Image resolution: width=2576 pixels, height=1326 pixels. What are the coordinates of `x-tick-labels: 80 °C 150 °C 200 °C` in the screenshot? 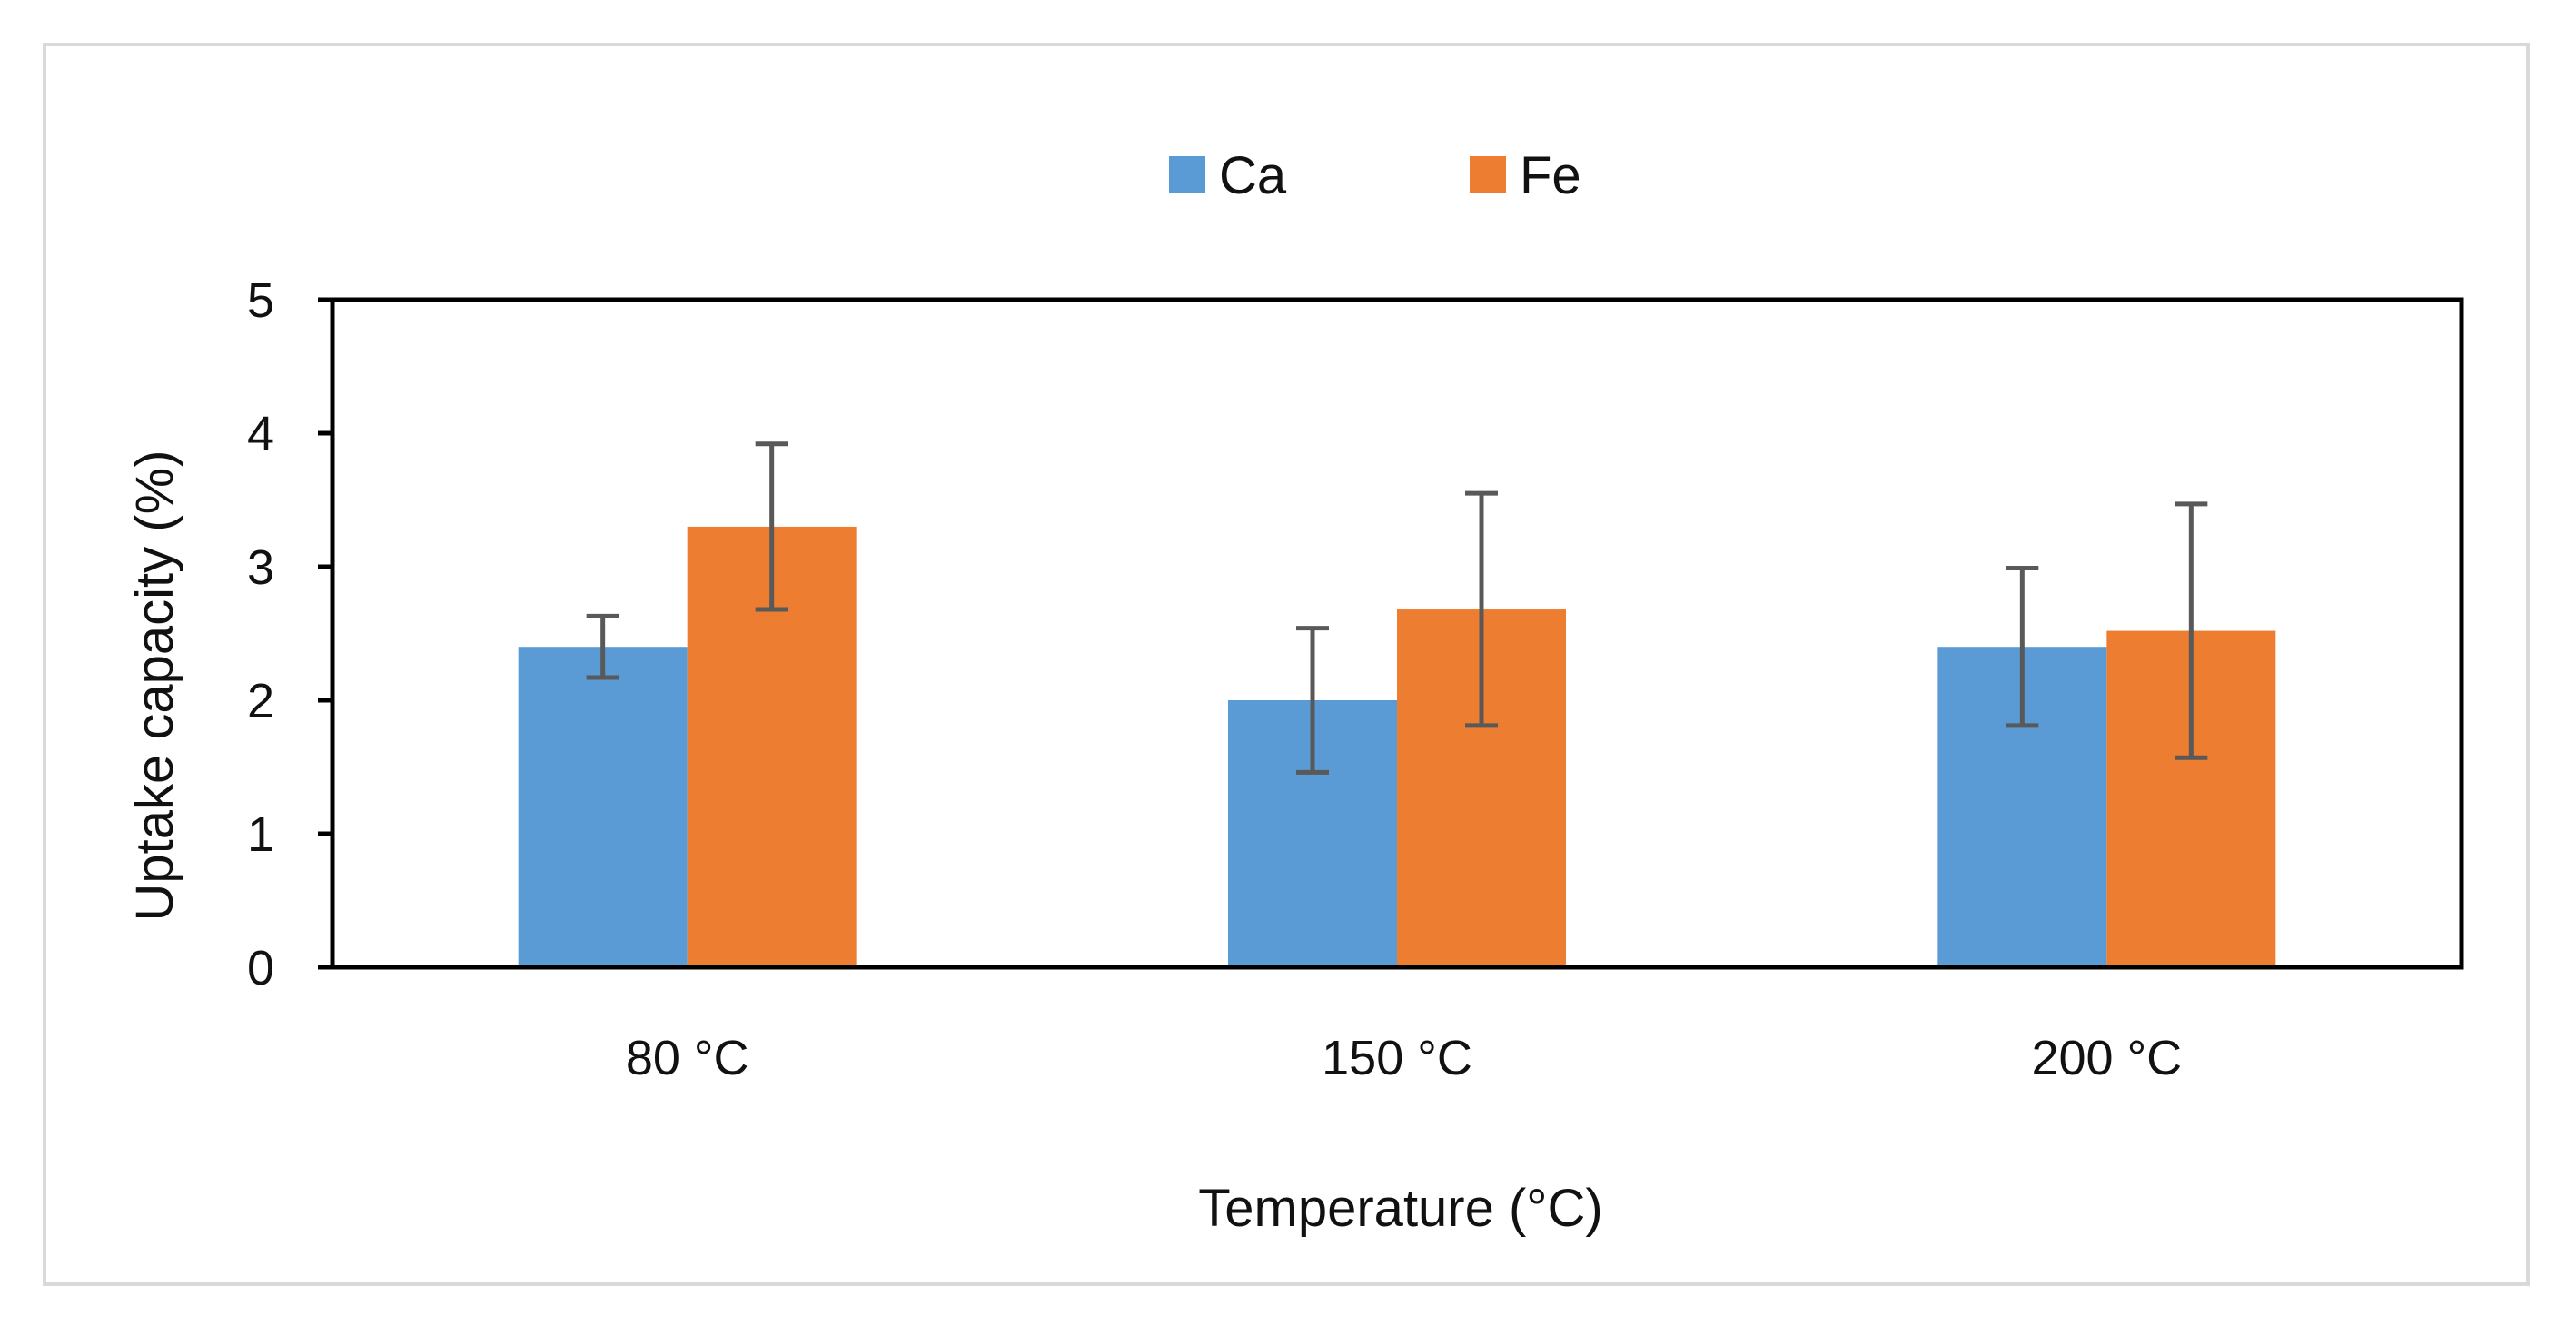 It's located at (1404, 1058).